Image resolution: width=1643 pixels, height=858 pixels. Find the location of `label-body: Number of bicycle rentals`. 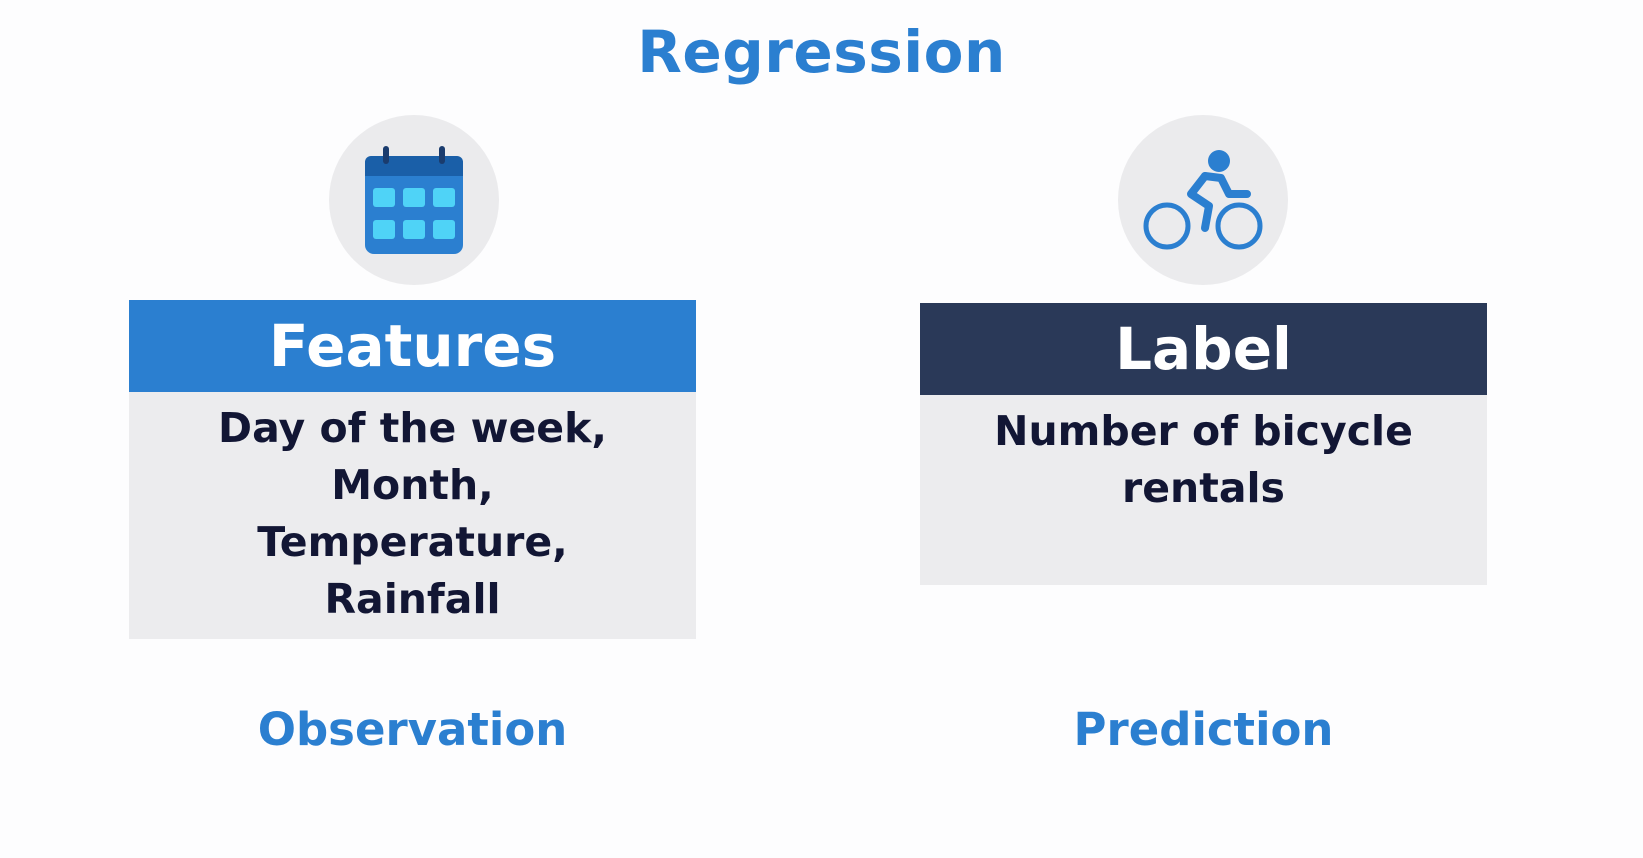

label-body: Number of bicycle rentals is located at coordinates (1203, 490).